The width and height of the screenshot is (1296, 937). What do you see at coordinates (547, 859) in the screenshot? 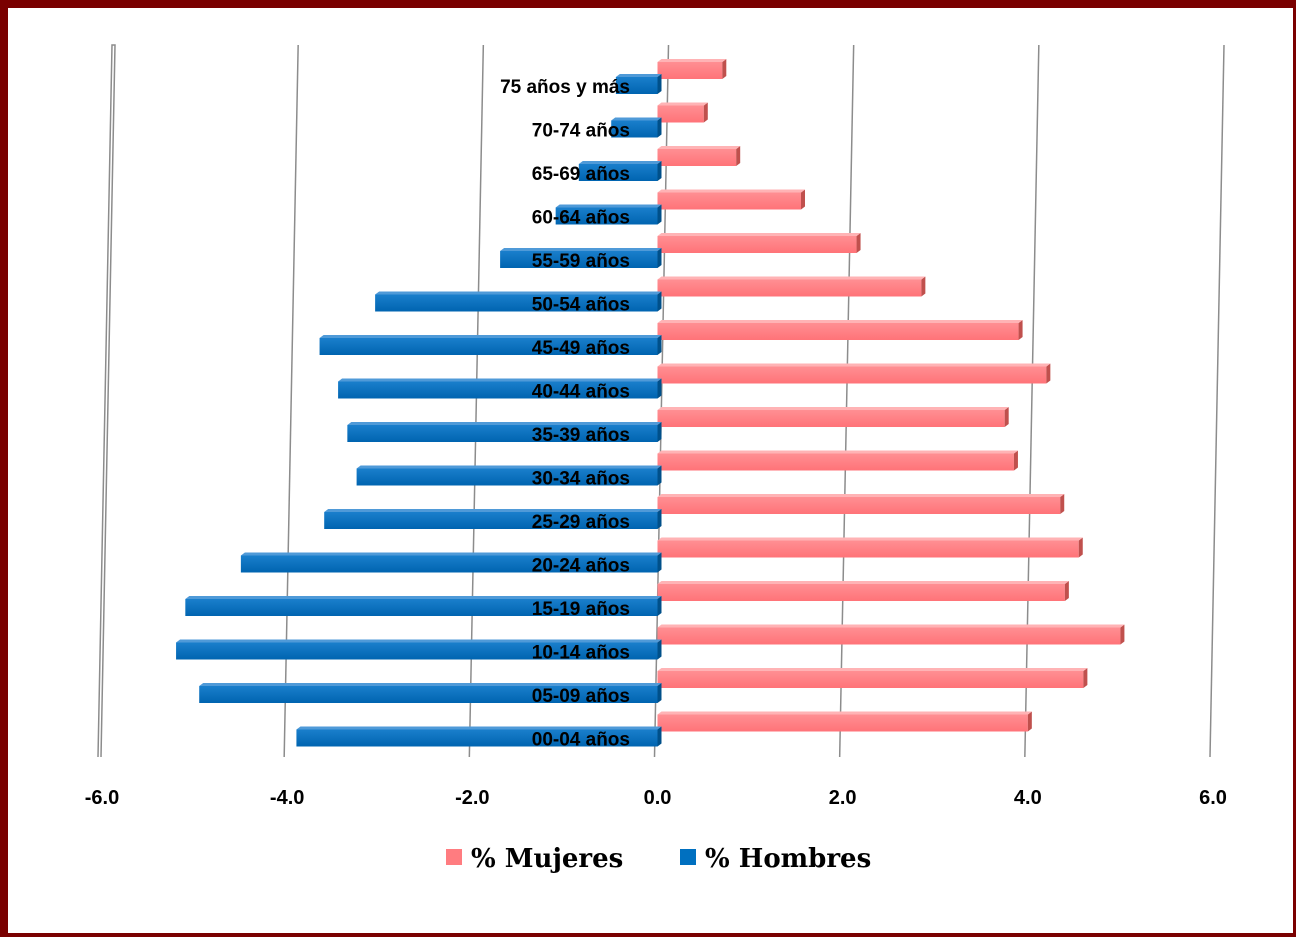
I see `legend-label: % Mujeres` at bounding box center [547, 859].